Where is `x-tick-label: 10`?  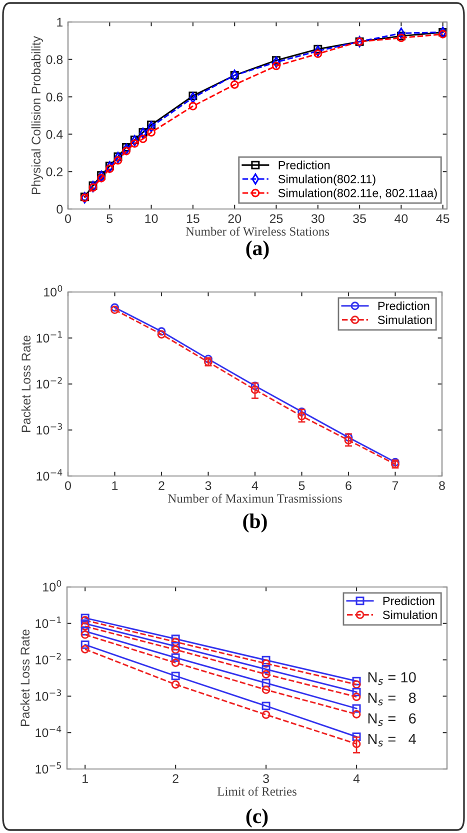
x-tick-label: 10 is located at coordinates (151, 219).